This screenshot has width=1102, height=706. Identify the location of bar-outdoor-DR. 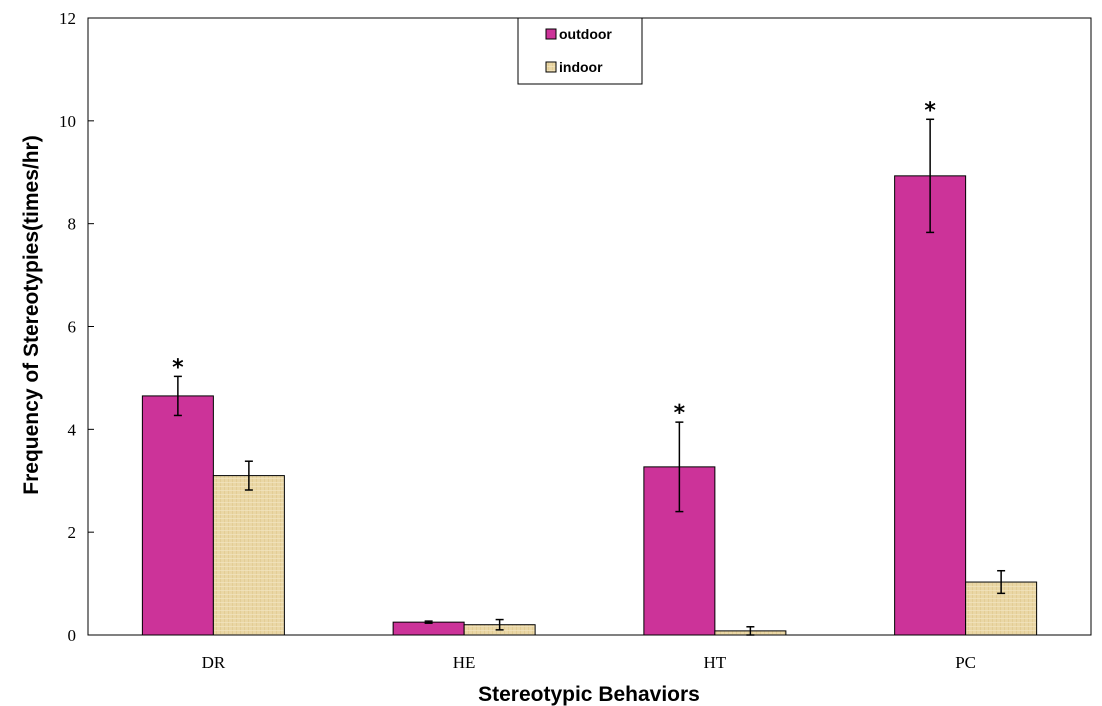
(177, 515).